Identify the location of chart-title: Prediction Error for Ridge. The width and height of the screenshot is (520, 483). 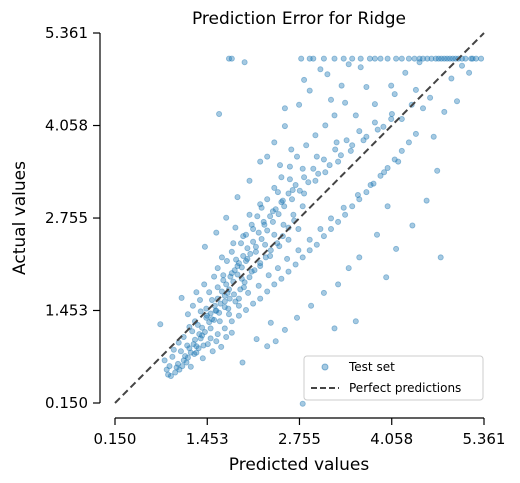
(299, 19).